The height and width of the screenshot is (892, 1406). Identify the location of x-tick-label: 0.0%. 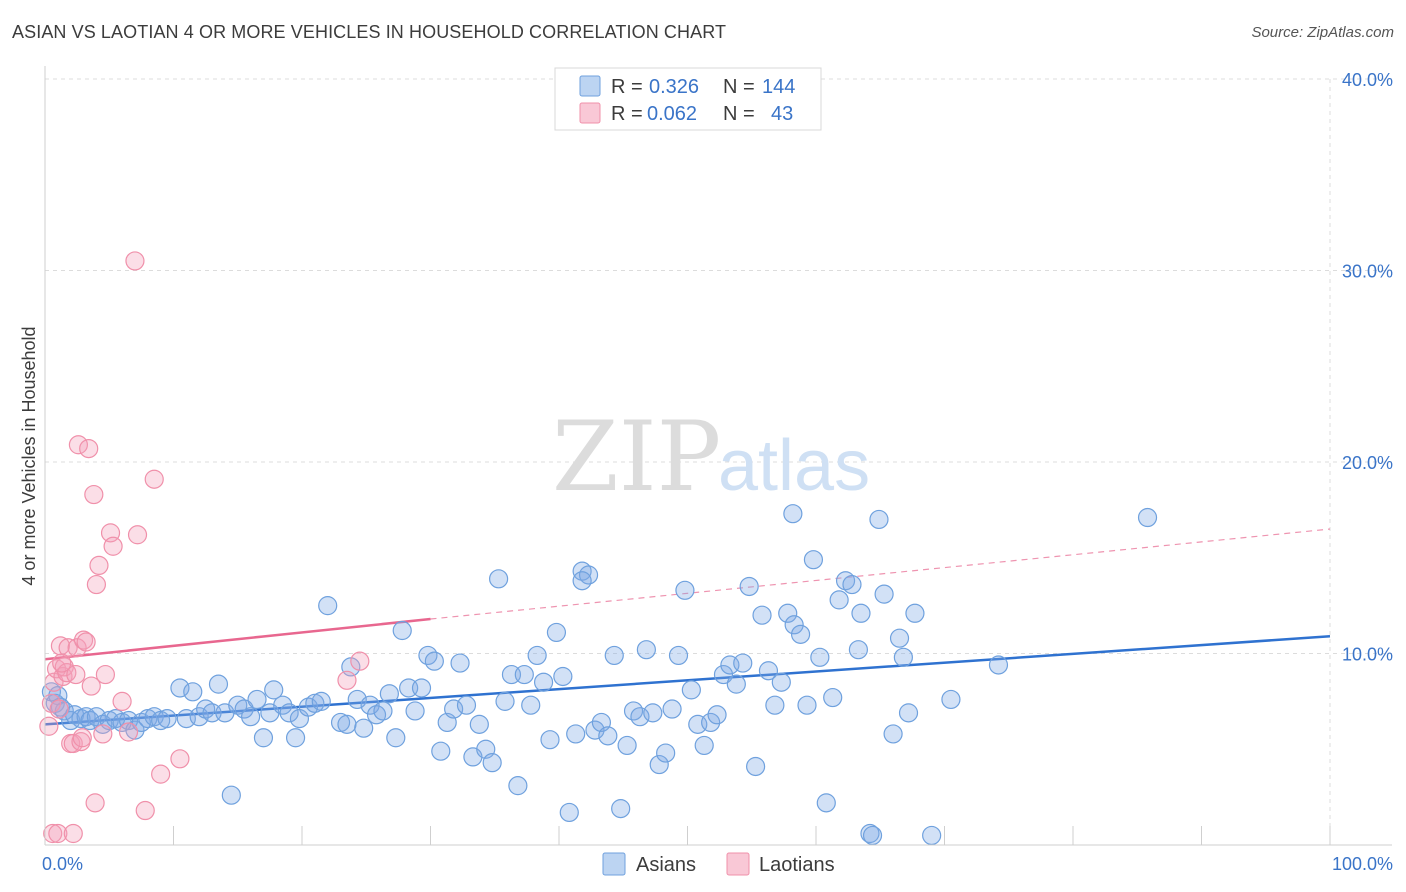
(62, 864).